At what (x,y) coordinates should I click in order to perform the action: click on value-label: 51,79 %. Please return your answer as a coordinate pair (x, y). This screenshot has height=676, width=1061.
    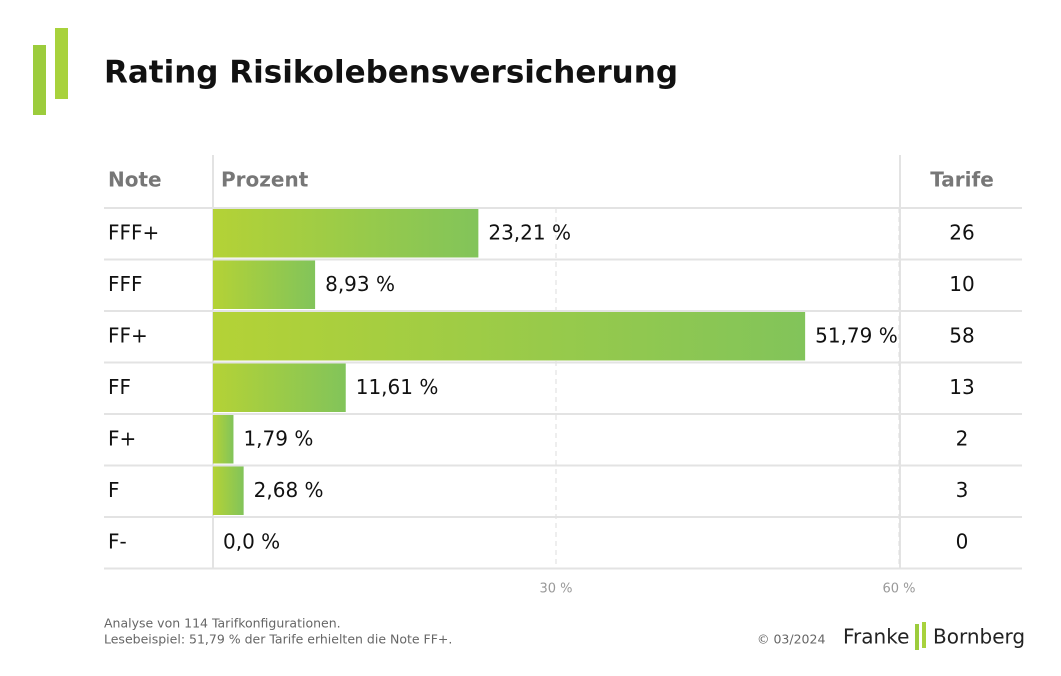
    Looking at the image, I should click on (856, 335).